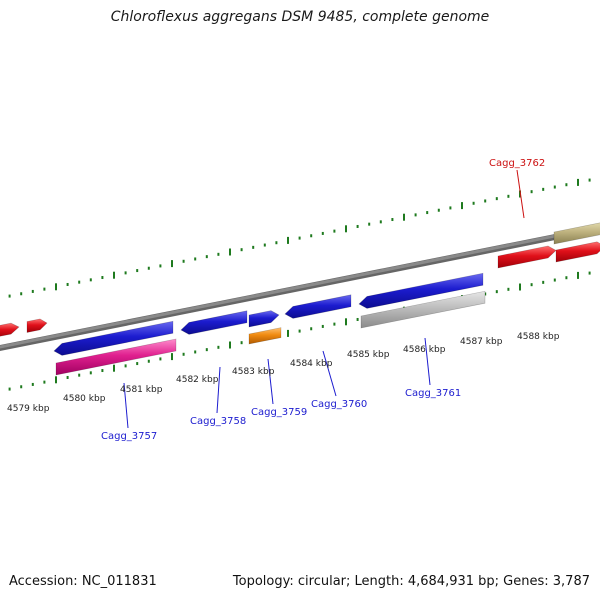 This screenshot has height=600, width=600. What do you see at coordinates (279, 412) in the screenshot?
I see `gene-label: Cagg_3759` at bounding box center [279, 412].